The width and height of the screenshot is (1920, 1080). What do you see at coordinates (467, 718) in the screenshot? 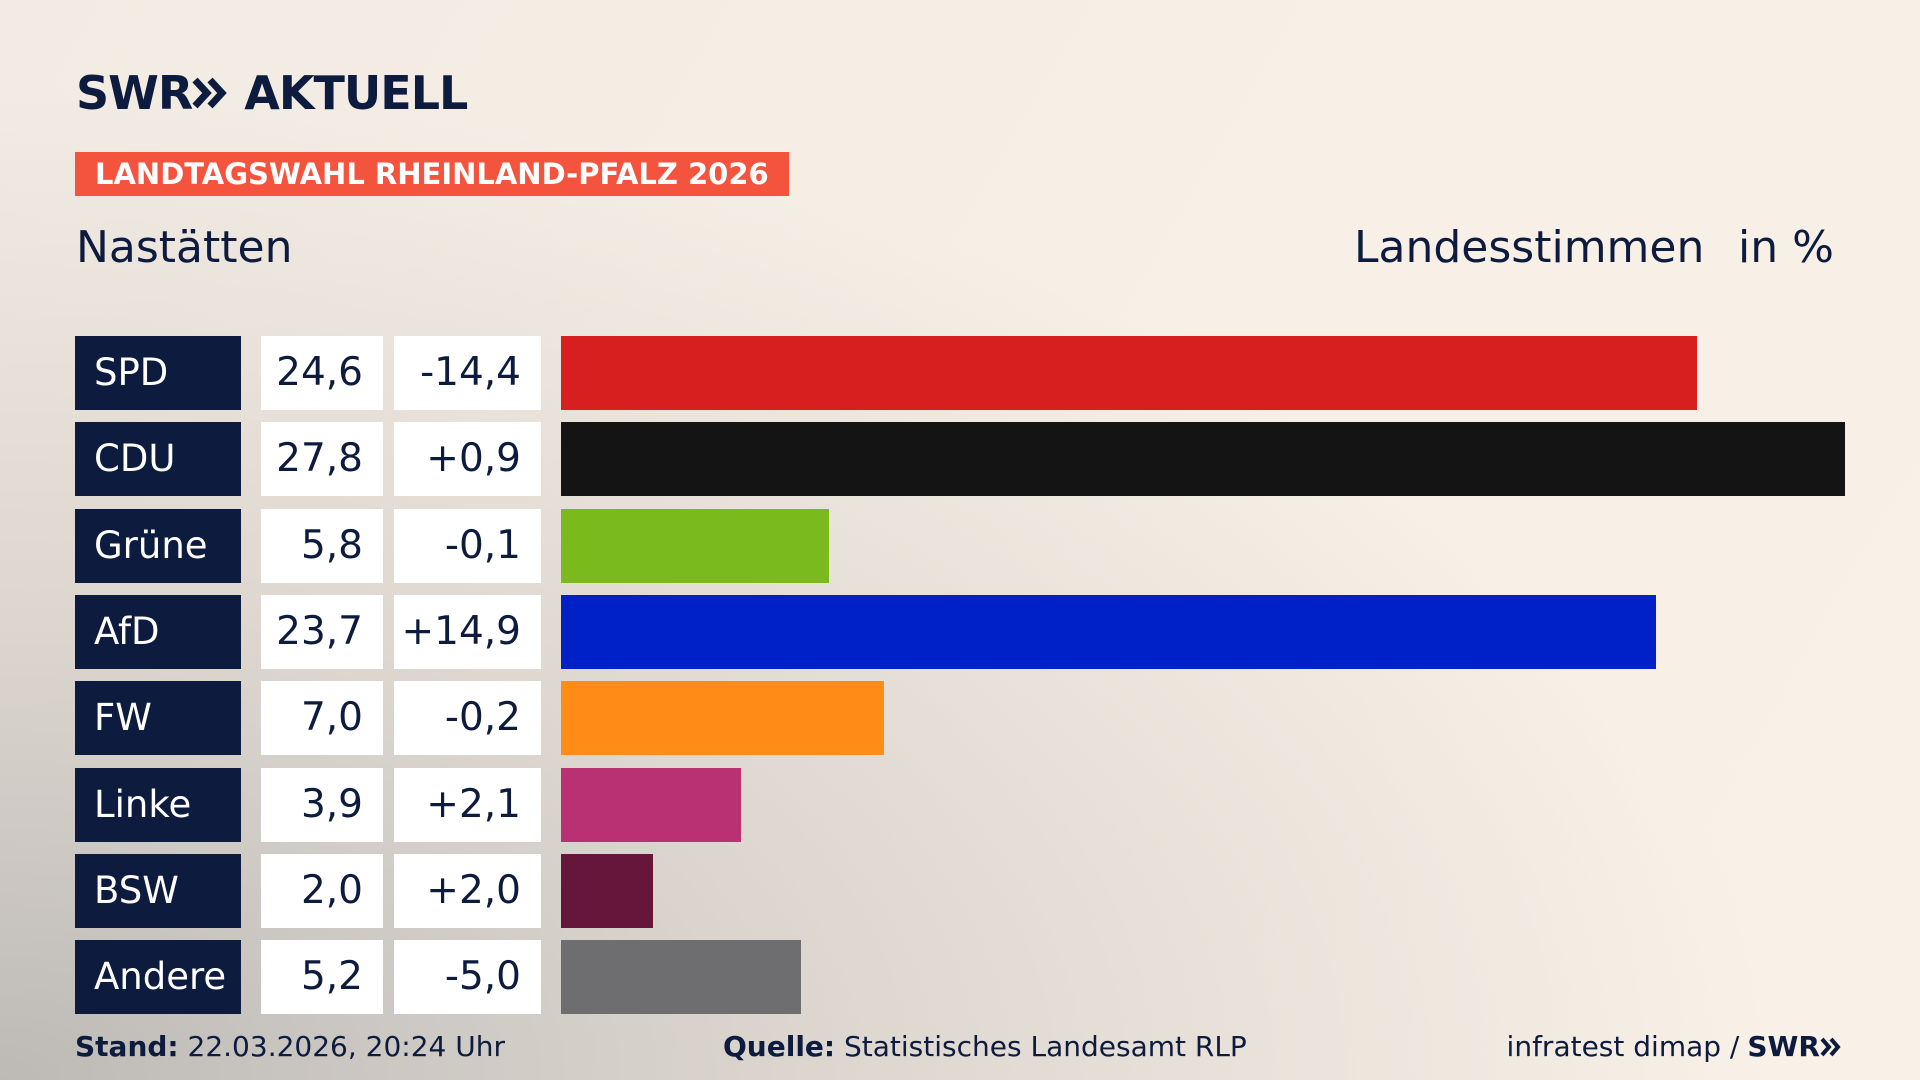
I see `change-label: -0,2` at bounding box center [467, 718].